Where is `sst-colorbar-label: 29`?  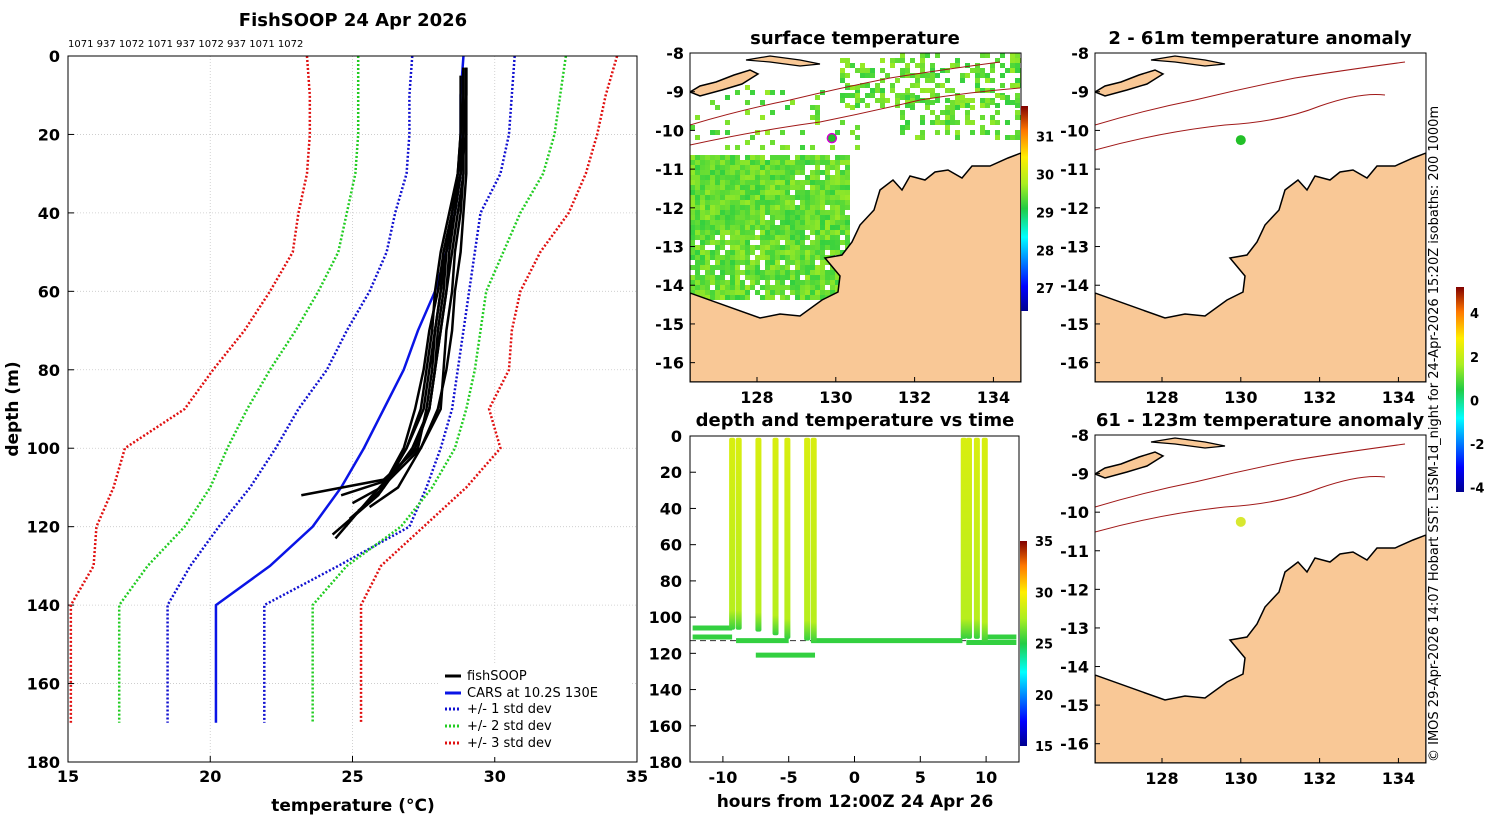 sst-colorbar-label: 29 is located at coordinates (1045, 213).